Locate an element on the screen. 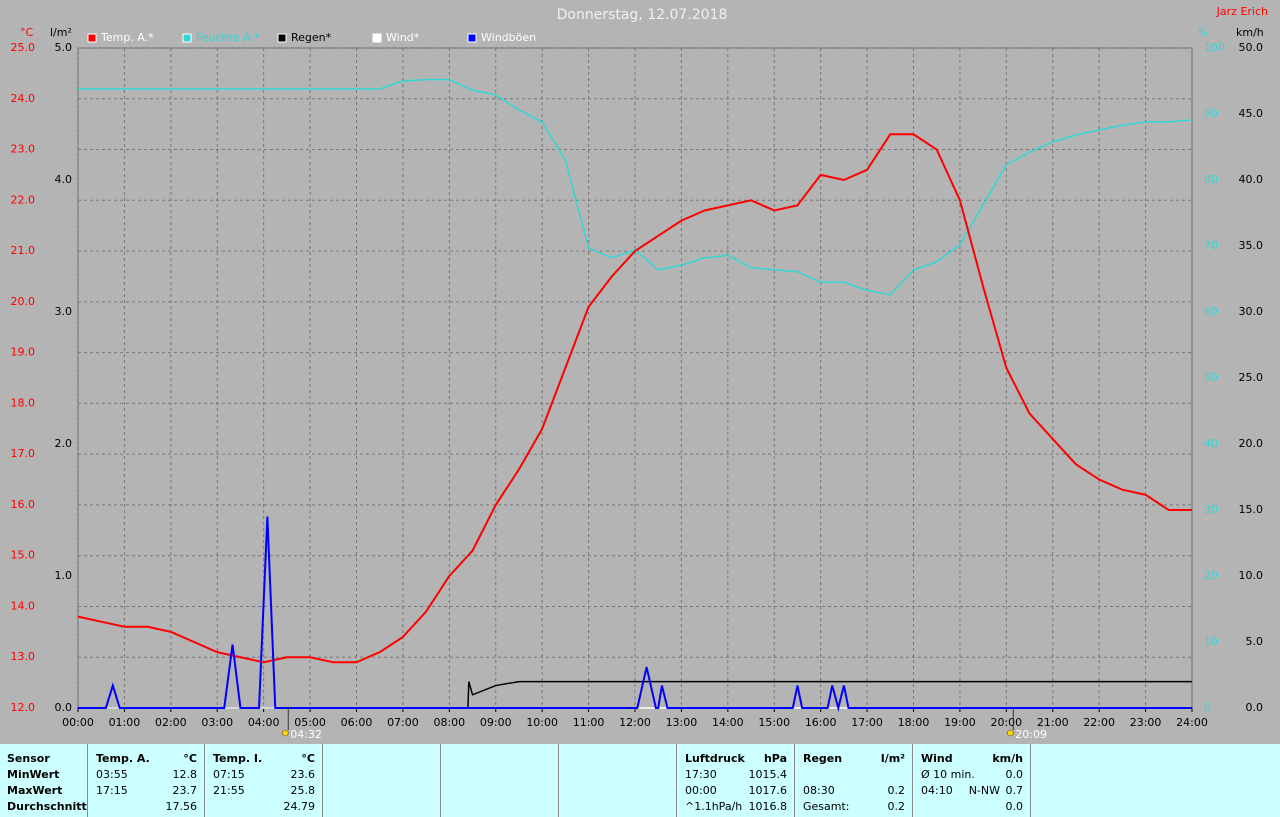 The height and width of the screenshot is (817, 1280). stats-header: hPa is located at coordinates (775, 758).